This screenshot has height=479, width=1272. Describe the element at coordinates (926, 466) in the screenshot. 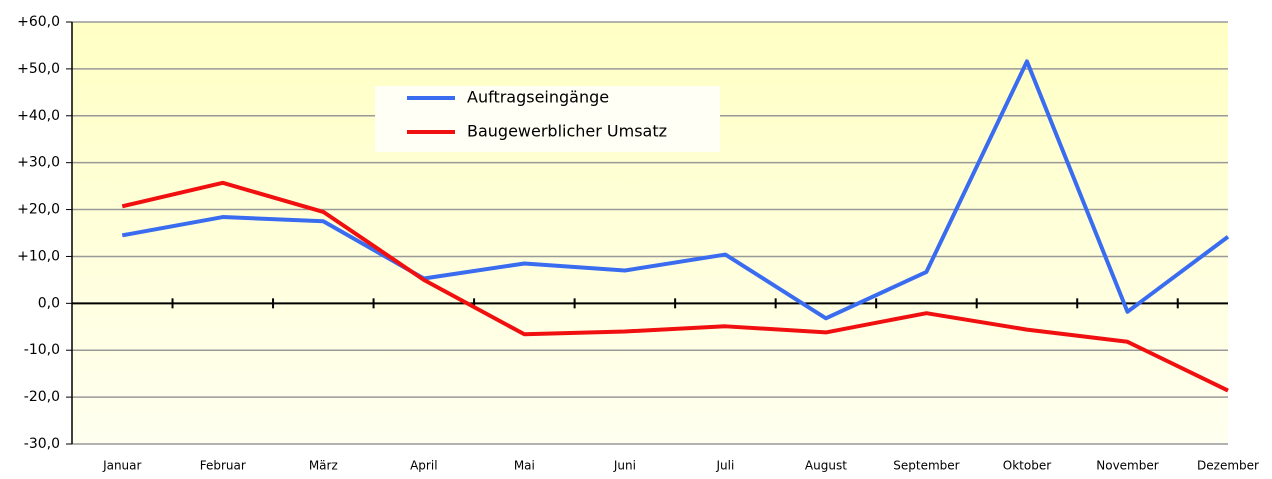

I see `x-tick-label: September` at that location.